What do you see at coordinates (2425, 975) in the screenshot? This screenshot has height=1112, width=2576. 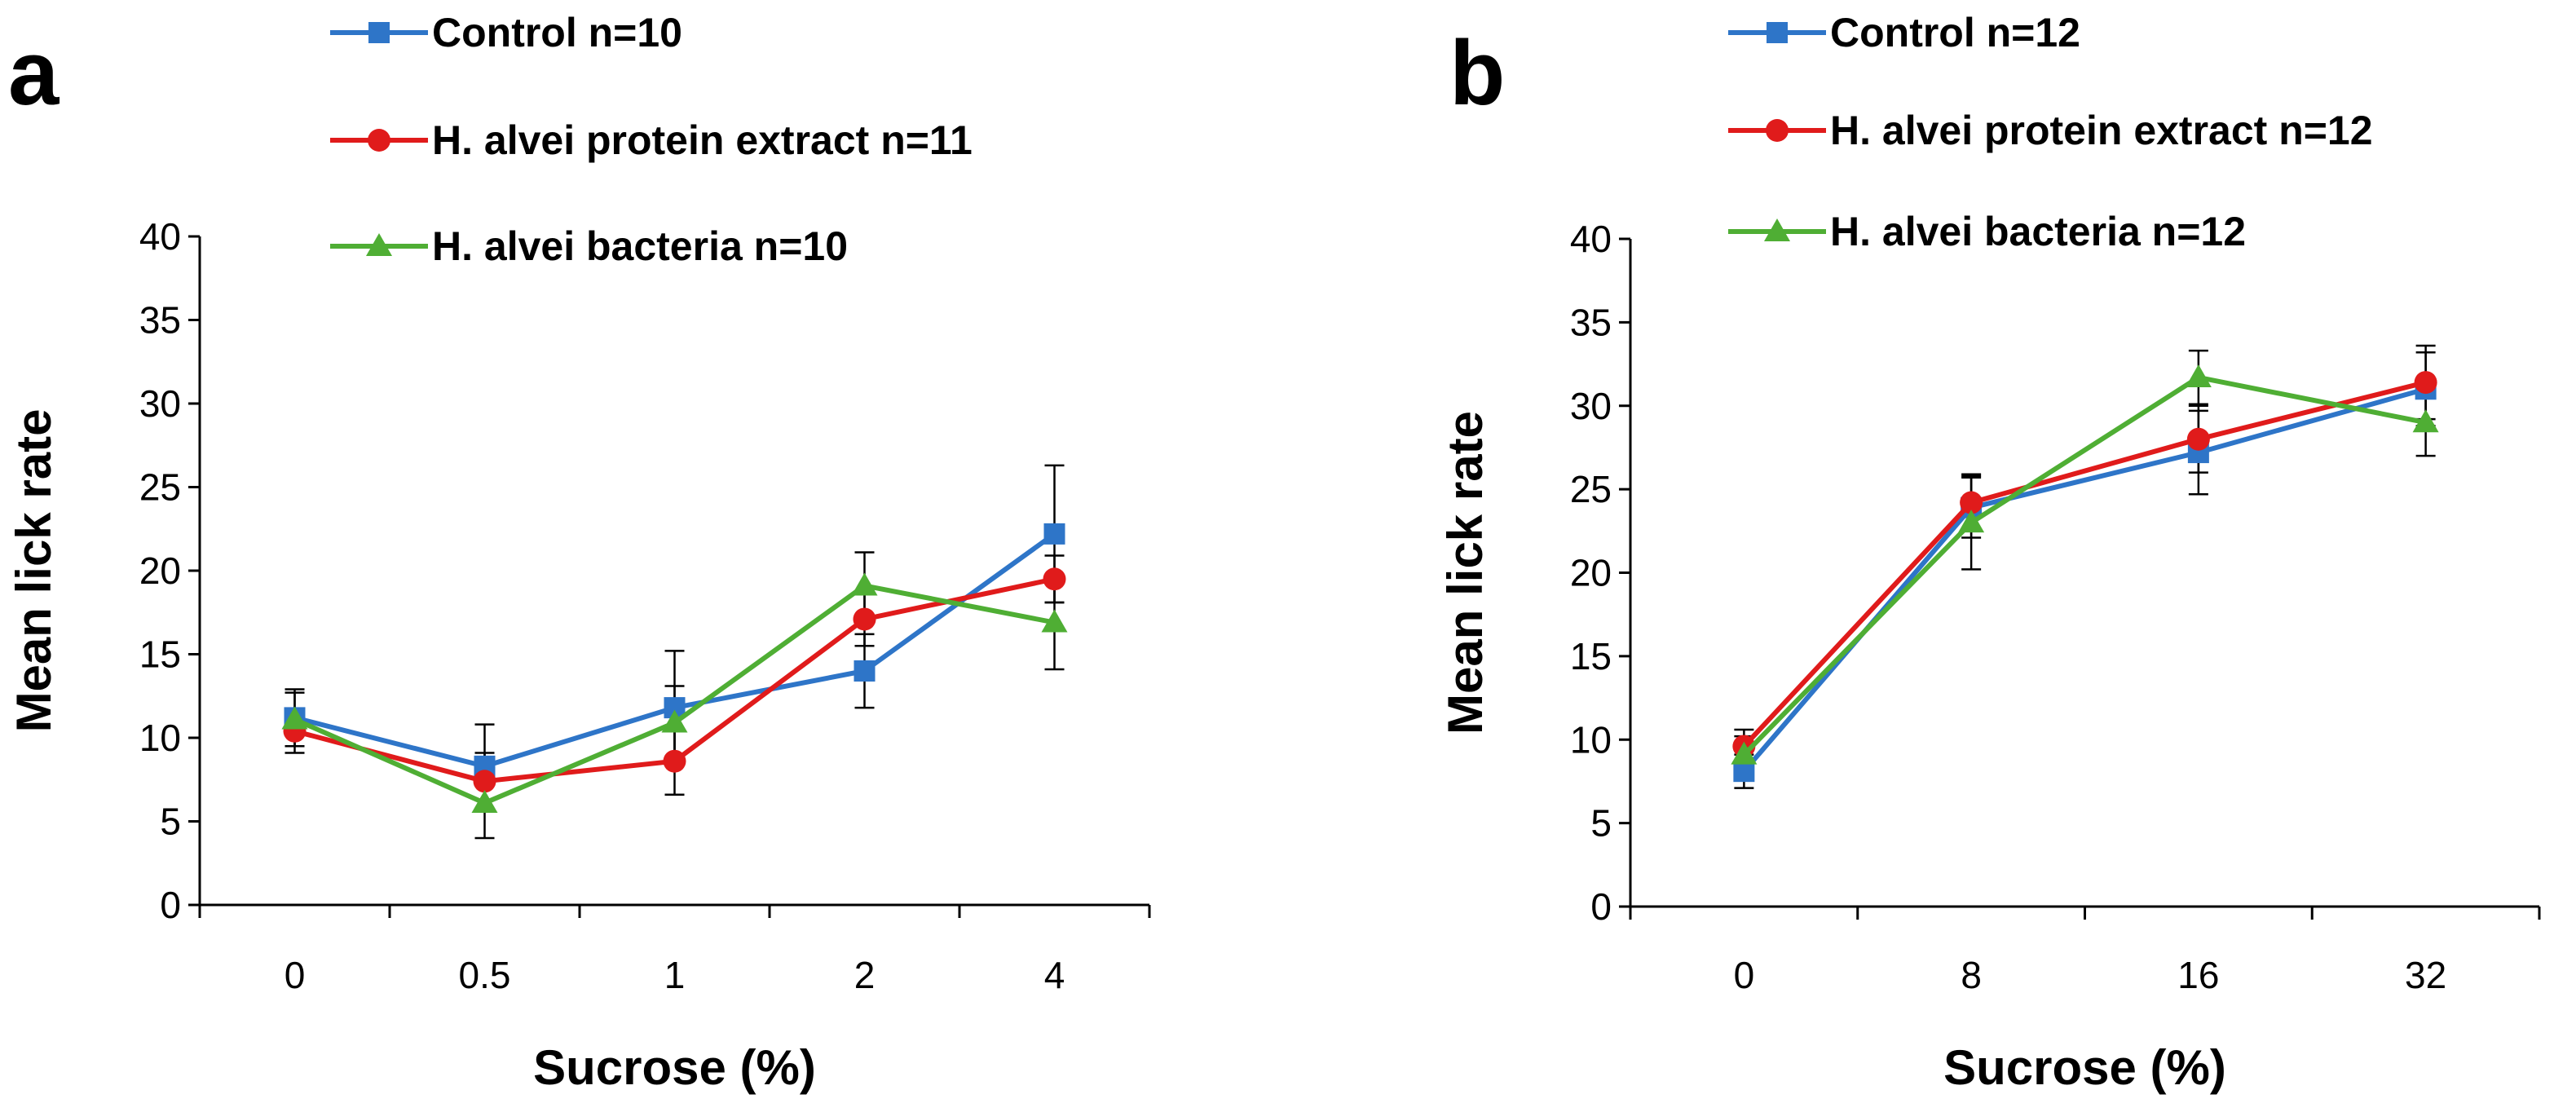 I see `x-tick-label: 32` at bounding box center [2425, 975].